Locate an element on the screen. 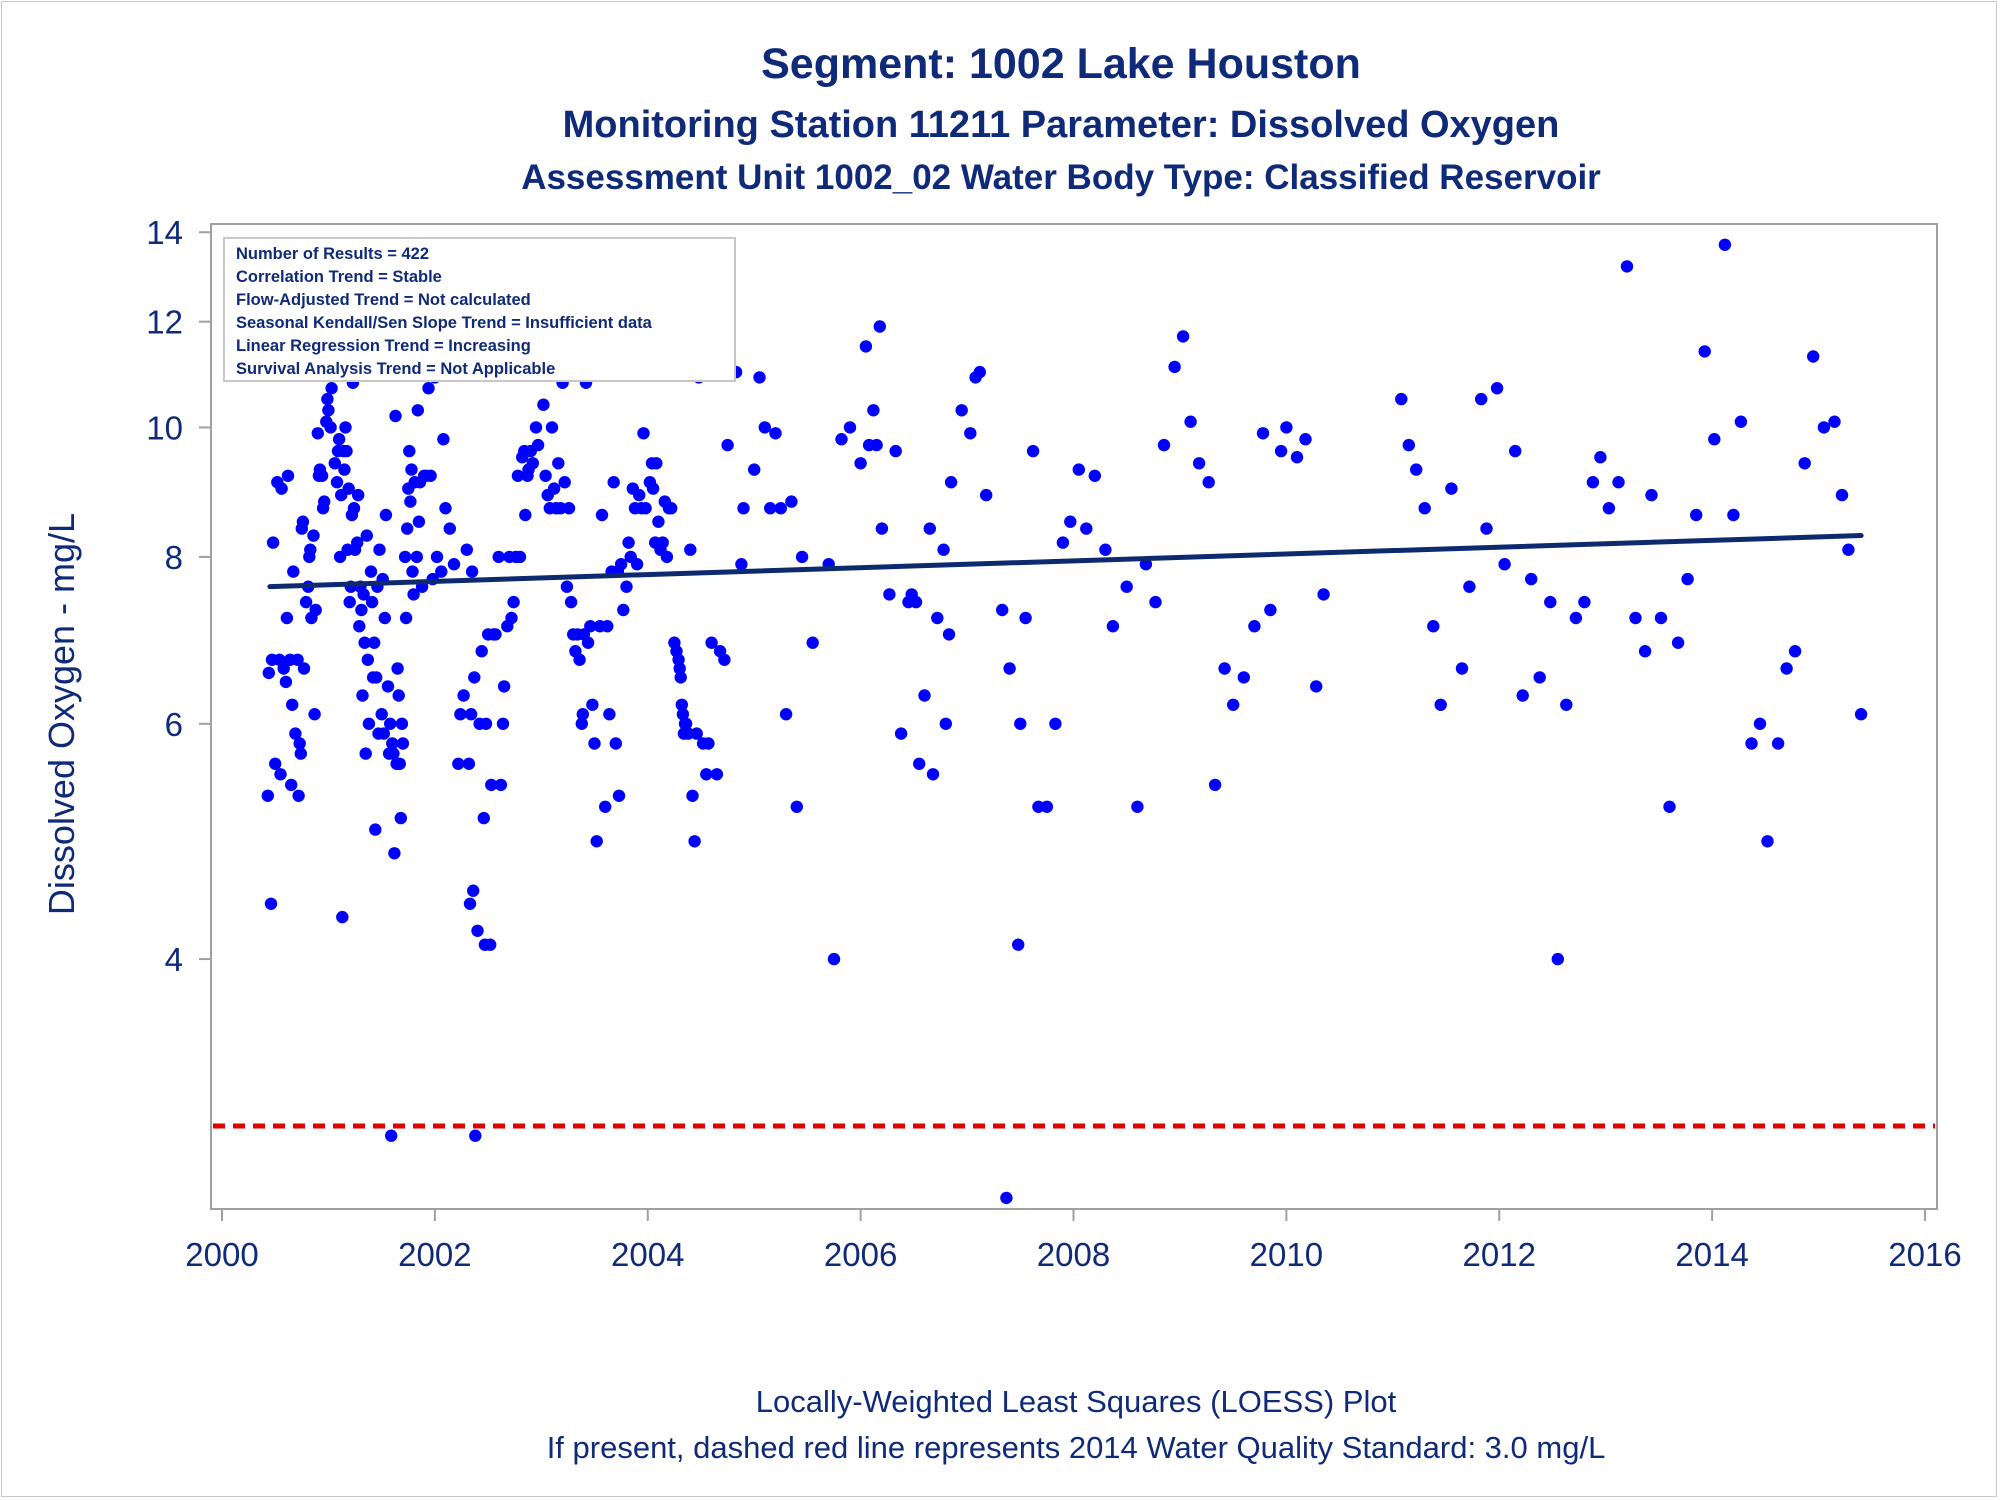 The width and height of the screenshot is (2000, 1500). x-tick-label: 2016 is located at coordinates (1924, 1254).